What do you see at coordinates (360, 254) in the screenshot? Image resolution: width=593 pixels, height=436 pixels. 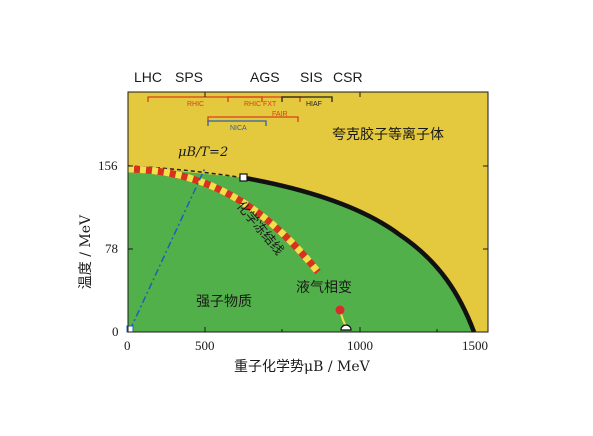 I see `phase-boundary-line` at bounding box center [360, 254].